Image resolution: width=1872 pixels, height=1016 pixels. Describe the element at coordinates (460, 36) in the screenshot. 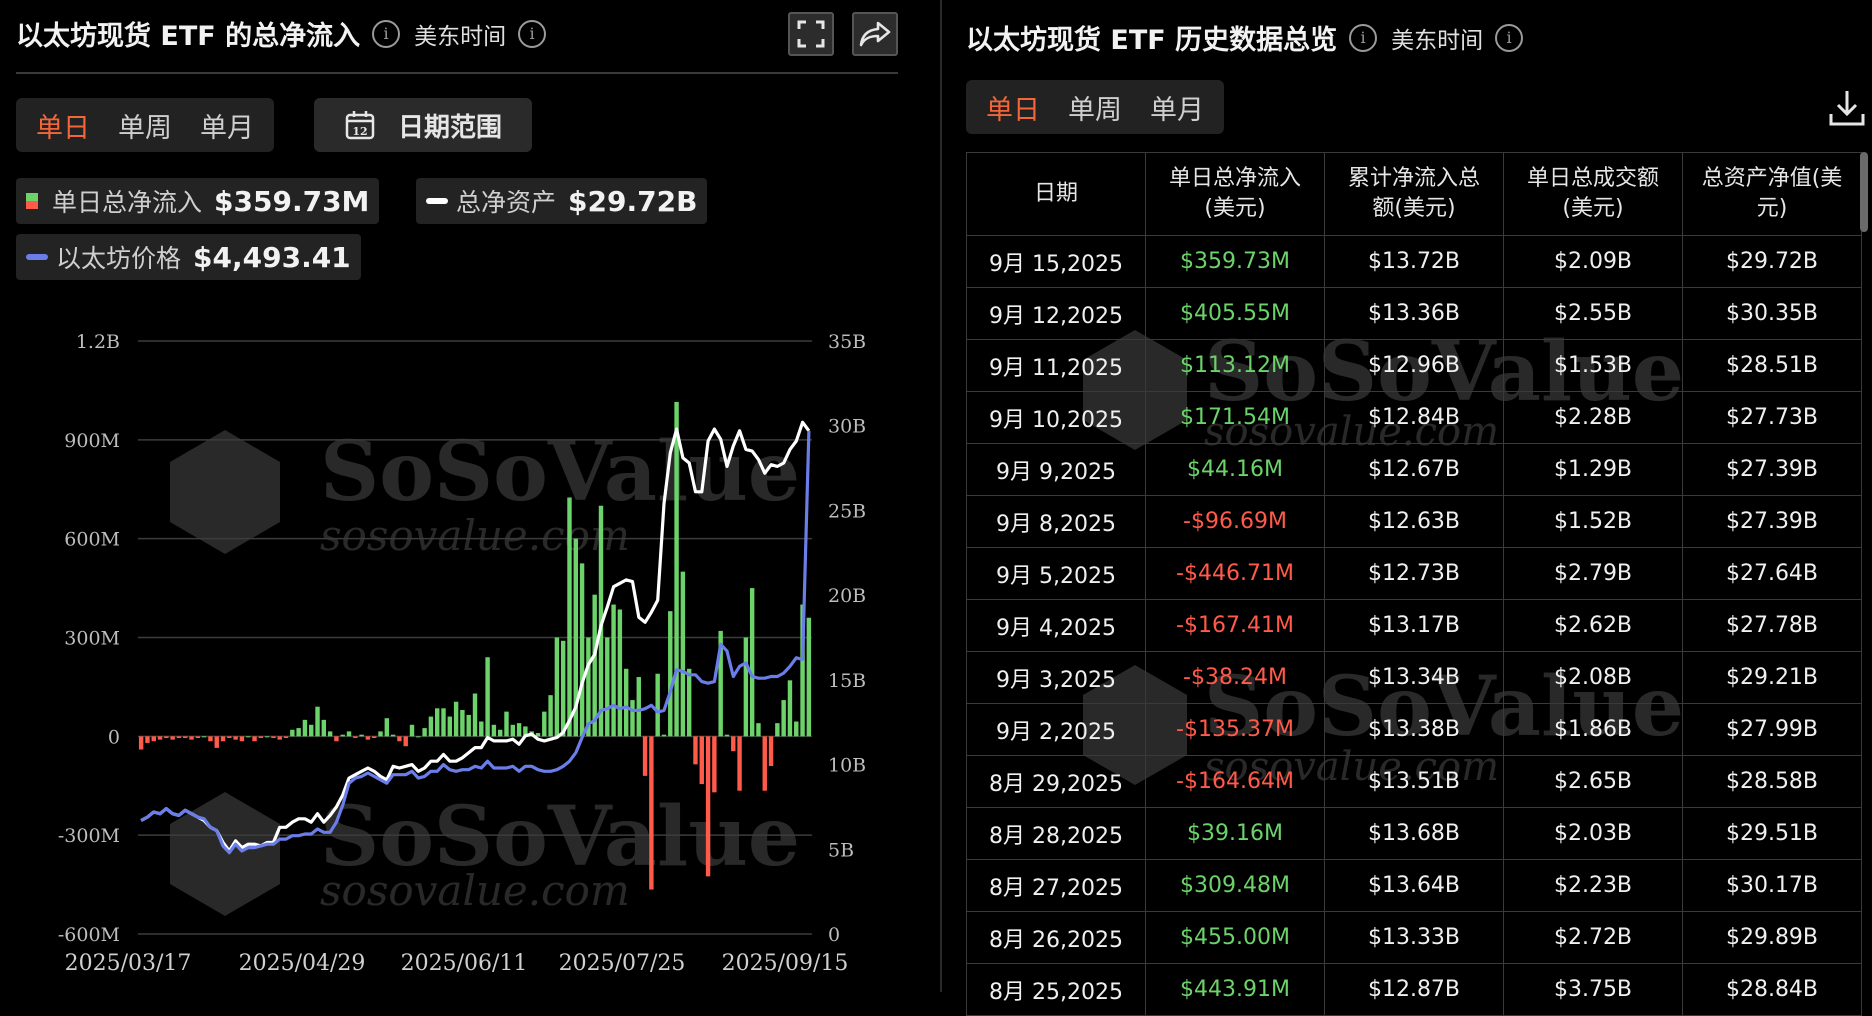

I see `timezone-label: 美东时间` at that location.